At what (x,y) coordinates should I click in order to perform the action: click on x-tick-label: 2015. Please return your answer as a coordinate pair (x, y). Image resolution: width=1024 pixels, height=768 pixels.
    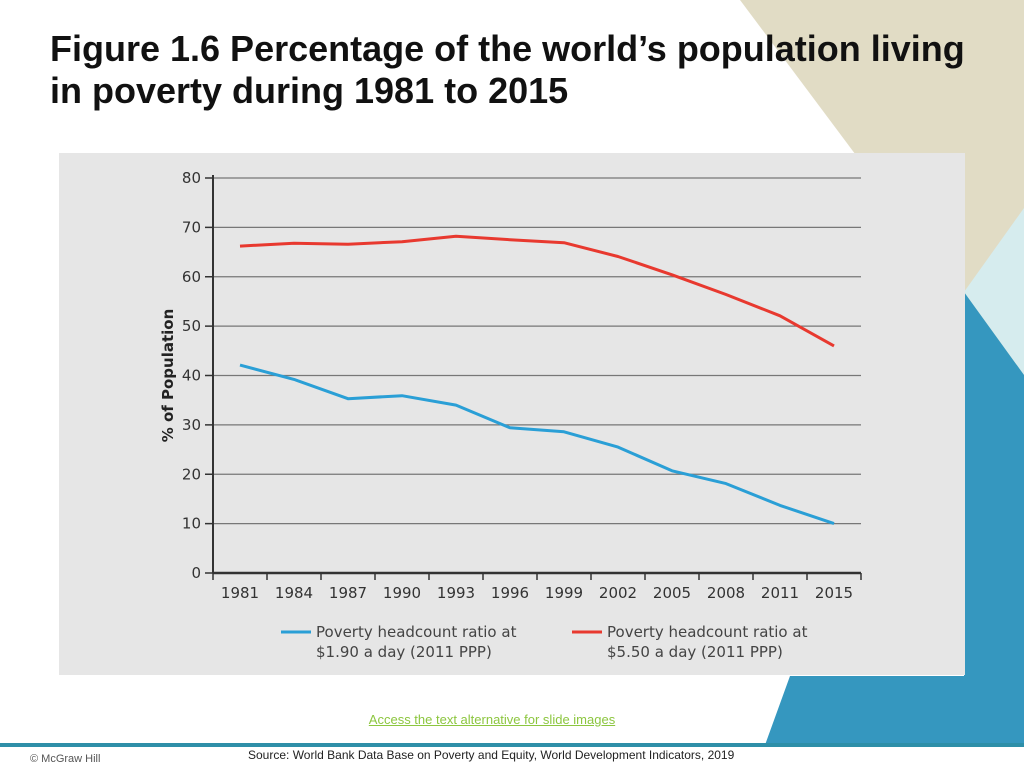
    Looking at the image, I should click on (834, 593).